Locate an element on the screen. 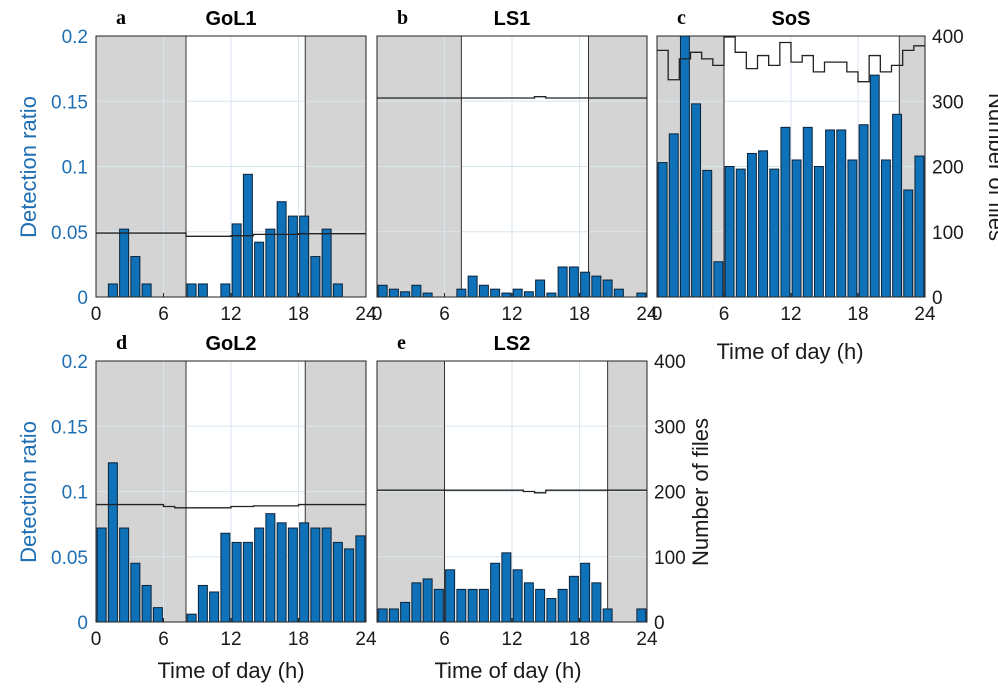 Image resolution: width=998 pixels, height=695 pixels. ylabel-right-top: Number of files is located at coordinates (991, 167).